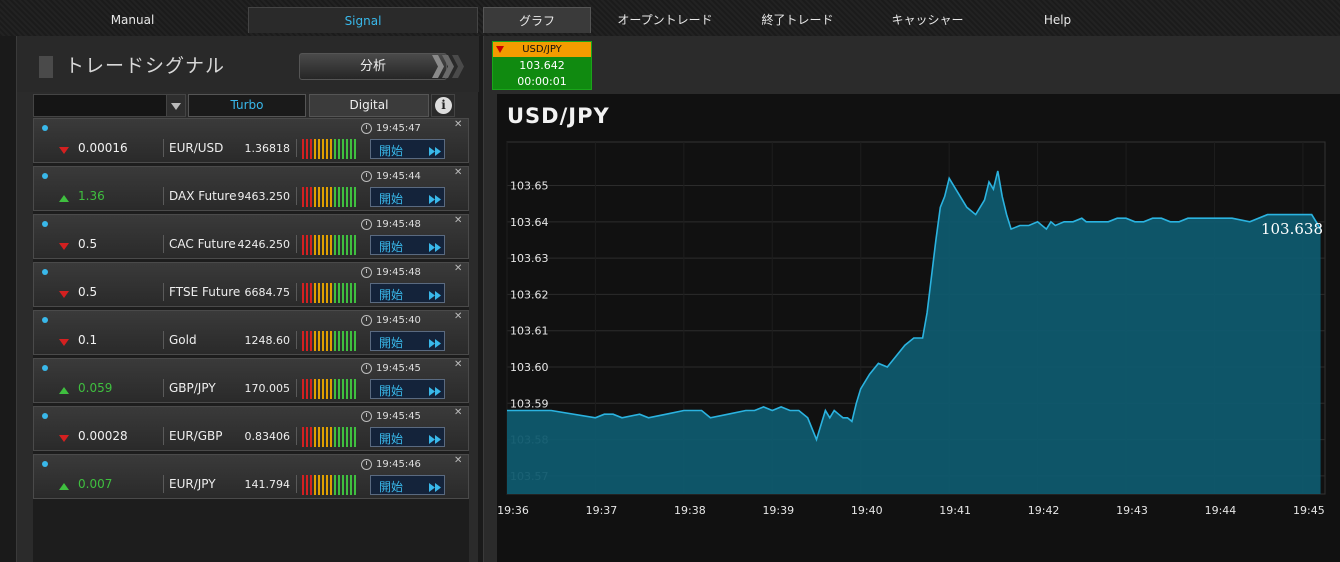  Describe the element at coordinates (103, 436) in the screenshot. I see `signal-change: 0.00028` at that location.